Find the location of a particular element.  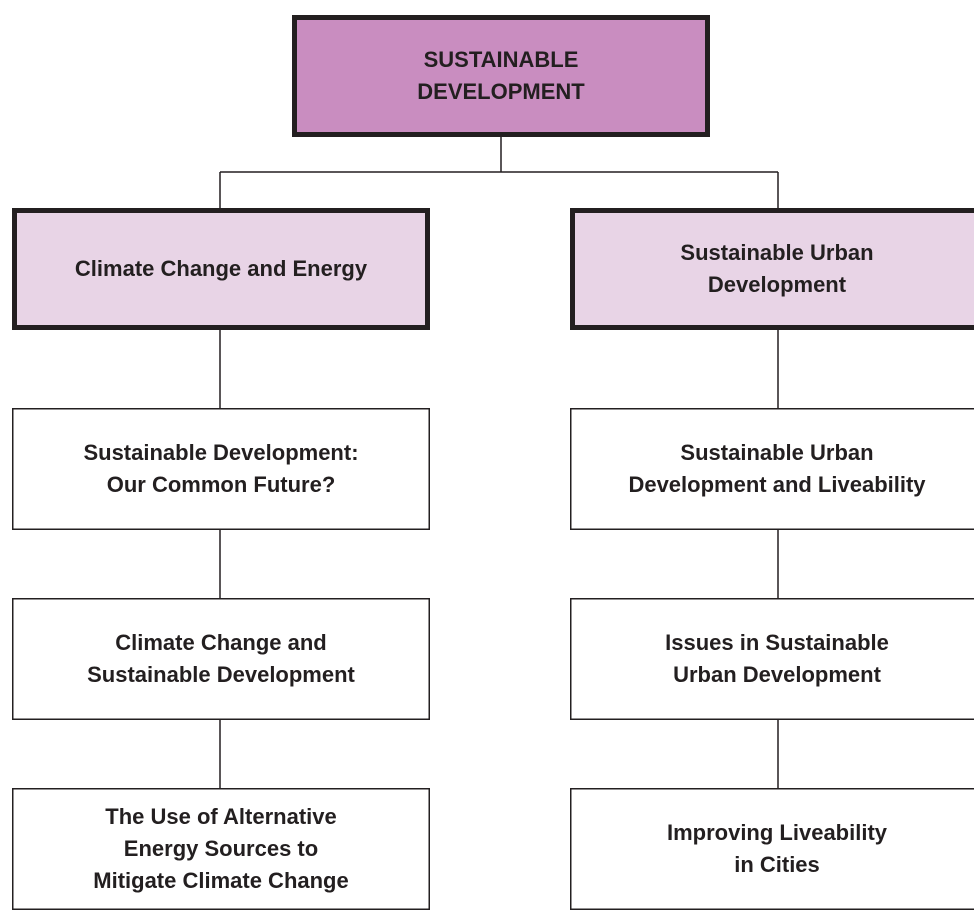

branch-node-label: Climate Change and Energy is located at coordinates (221, 268).